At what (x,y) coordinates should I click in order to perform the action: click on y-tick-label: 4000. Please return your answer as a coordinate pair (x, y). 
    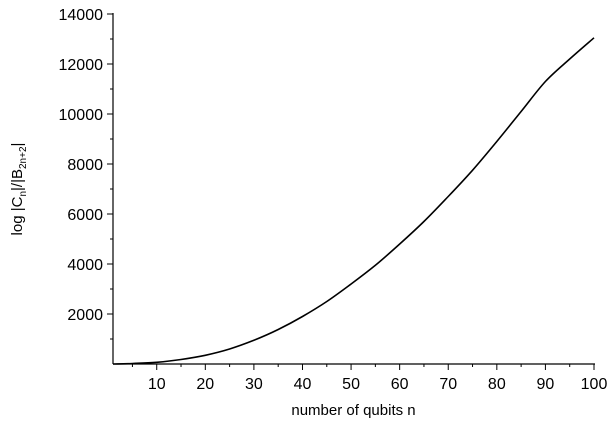
    Looking at the image, I should click on (85, 265).